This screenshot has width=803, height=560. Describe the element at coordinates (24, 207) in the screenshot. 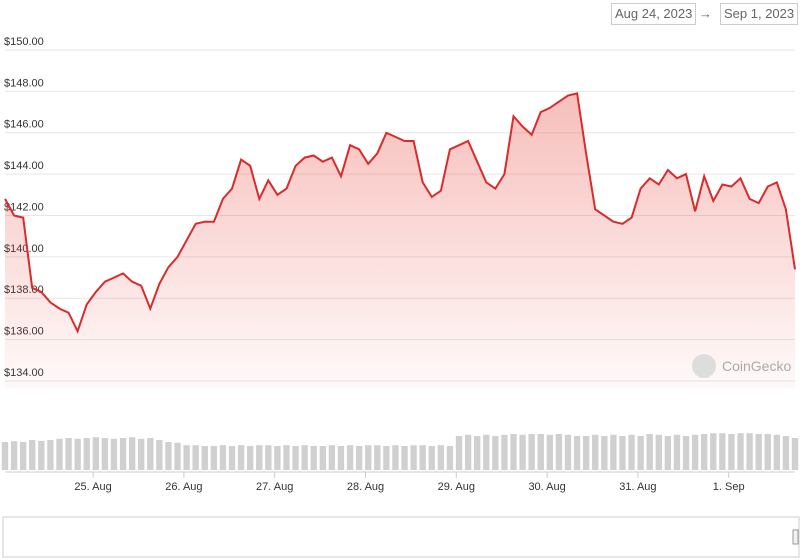

I see `y-tick-label: $142.00` at that location.